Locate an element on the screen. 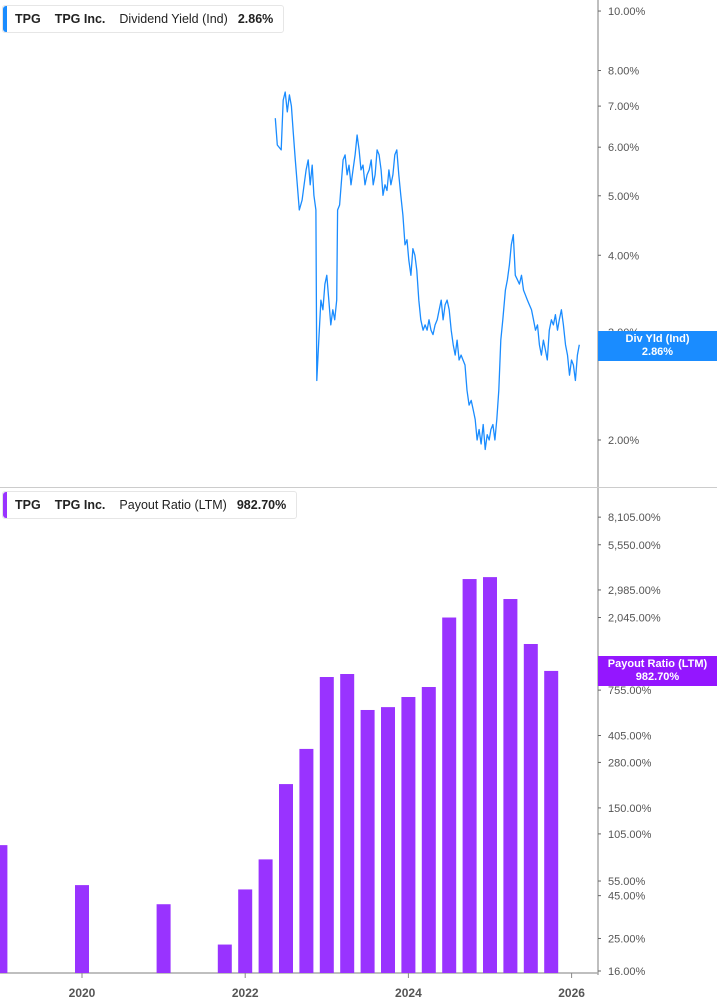 This screenshot has width=717, height=1005. x-tick-label: 2020 is located at coordinates (82, 993).